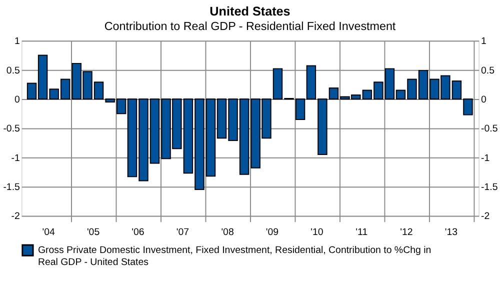 The width and height of the screenshot is (500, 284). What do you see at coordinates (485, 158) in the screenshot?
I see `y2-tick-label: -1` at bounding box center [485, 158].